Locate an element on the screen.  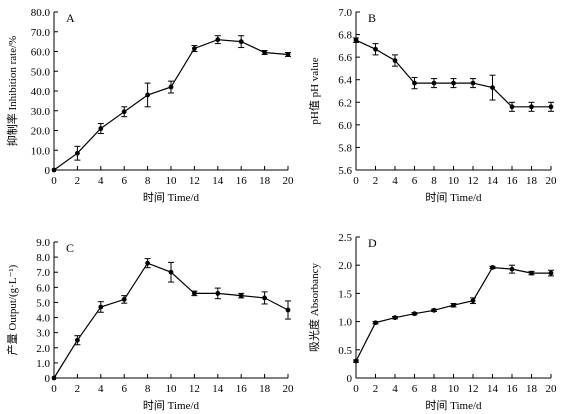
x-tick-label: 8 is located at coordinates (434, 181).